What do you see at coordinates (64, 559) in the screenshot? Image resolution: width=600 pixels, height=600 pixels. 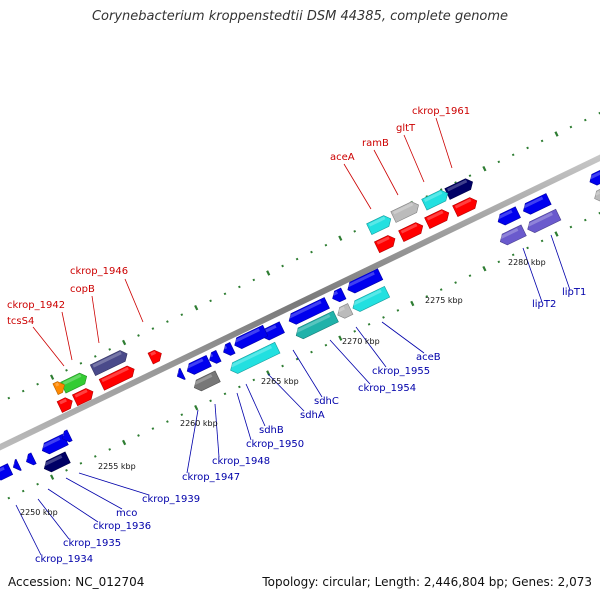 I see `gene-label-ckrop-1934: ckrop_1934` at bounding box center [64, 559].